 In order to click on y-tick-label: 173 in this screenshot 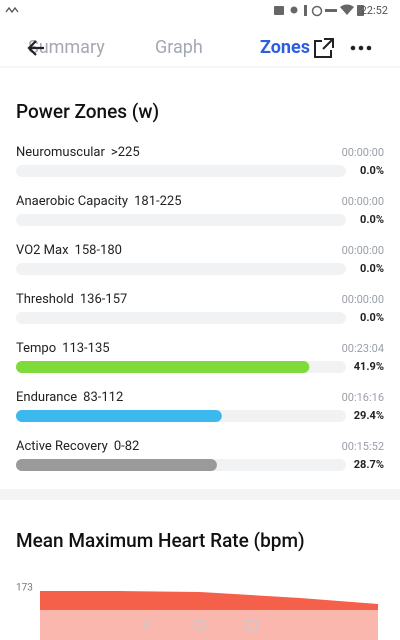, I will do `click(24, 588)`.